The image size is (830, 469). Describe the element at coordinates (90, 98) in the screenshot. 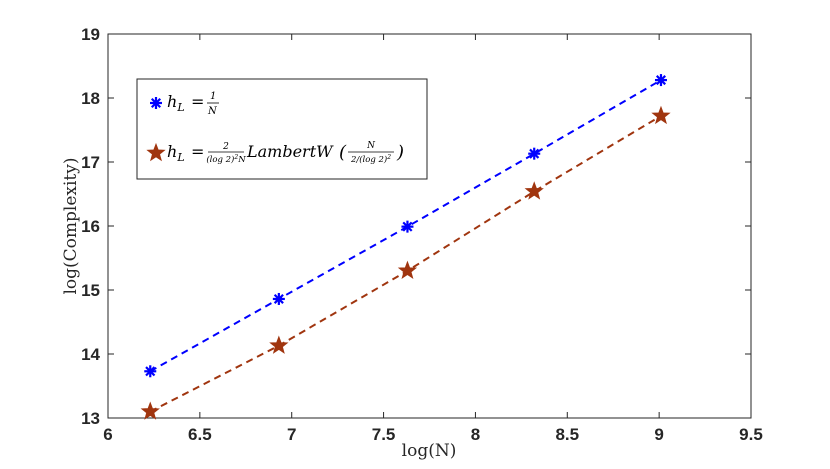

I see `y-tick-label: 18` at that location.